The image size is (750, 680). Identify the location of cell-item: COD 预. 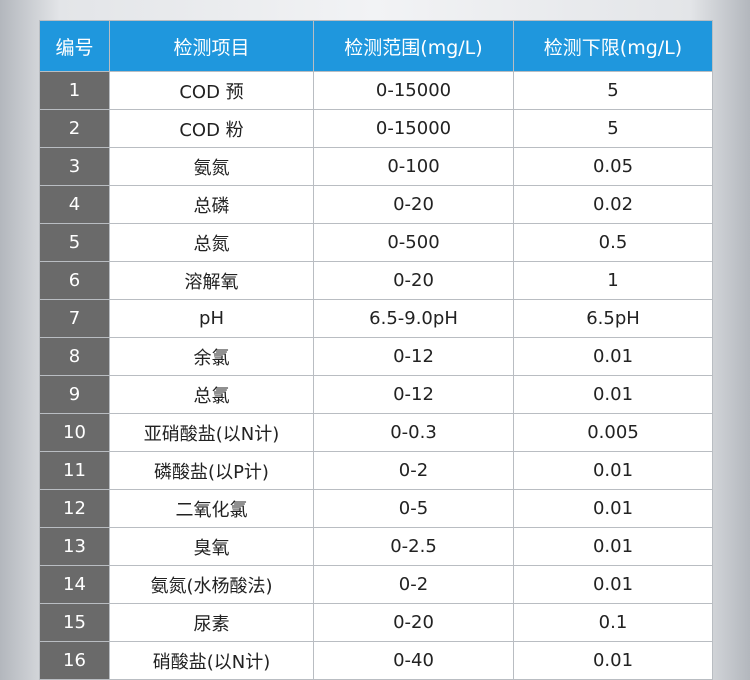
(211, 90).